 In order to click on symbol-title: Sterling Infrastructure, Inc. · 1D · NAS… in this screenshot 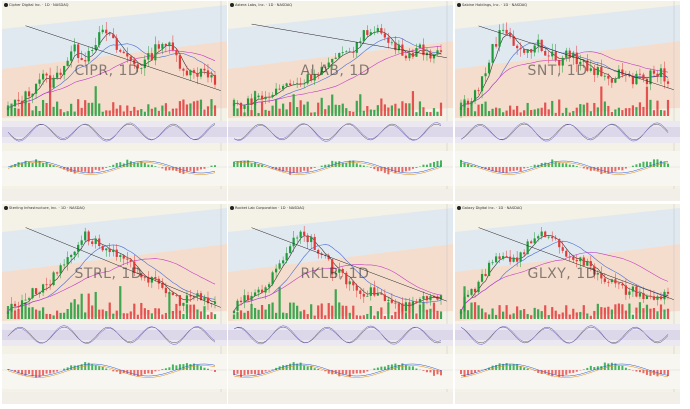, I will do `click(47, 208)`.